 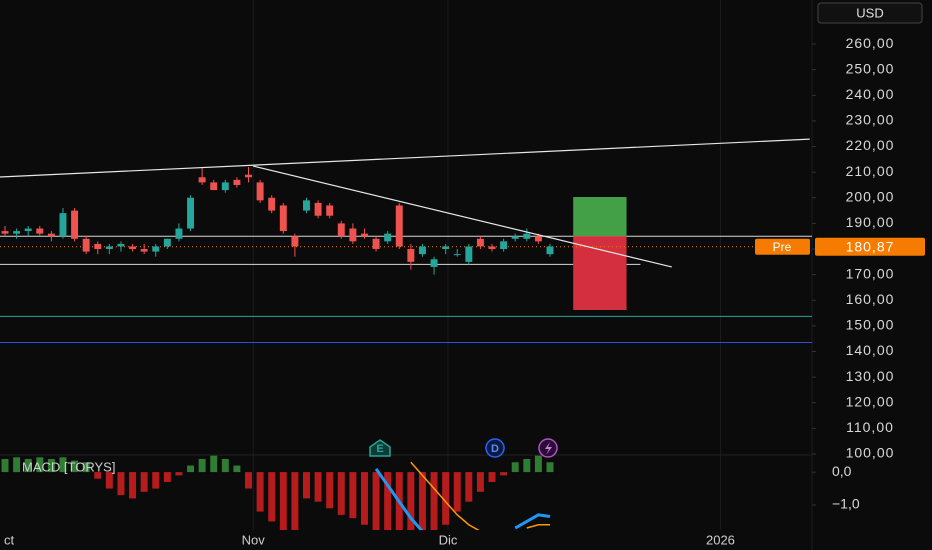 What do you see at coordinates (600, 217) in the screenshot?
I see `position-target` at bounding box center [600, 217].